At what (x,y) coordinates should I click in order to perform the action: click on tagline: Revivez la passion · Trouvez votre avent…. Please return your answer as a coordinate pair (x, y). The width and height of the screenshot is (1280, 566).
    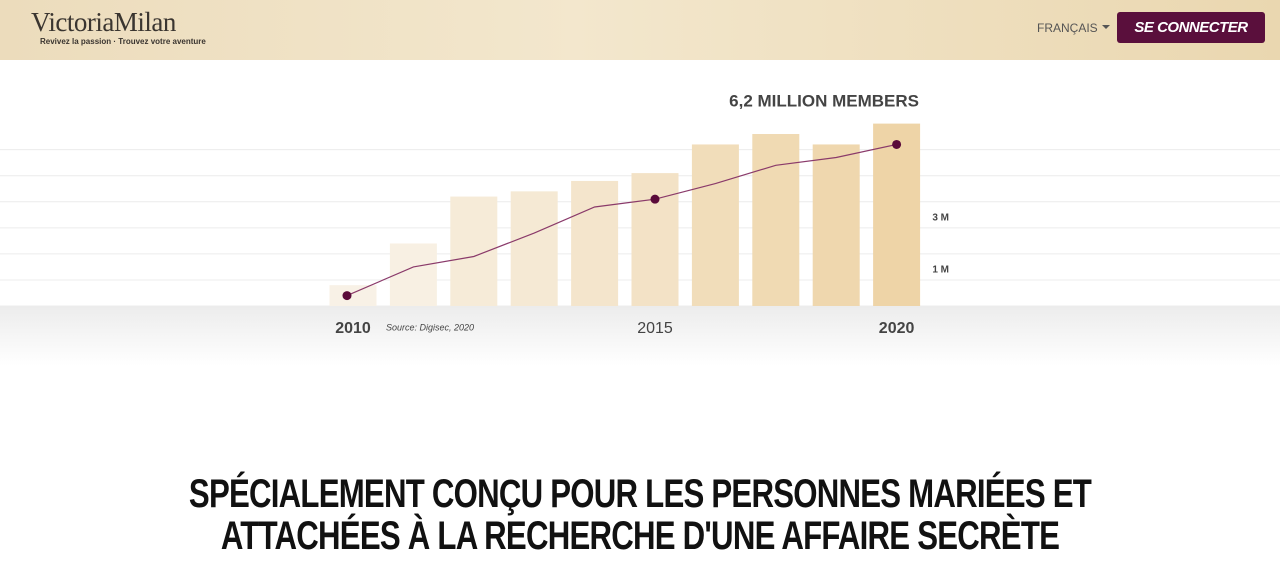
    Looking at the image, I should click on (123, 41).